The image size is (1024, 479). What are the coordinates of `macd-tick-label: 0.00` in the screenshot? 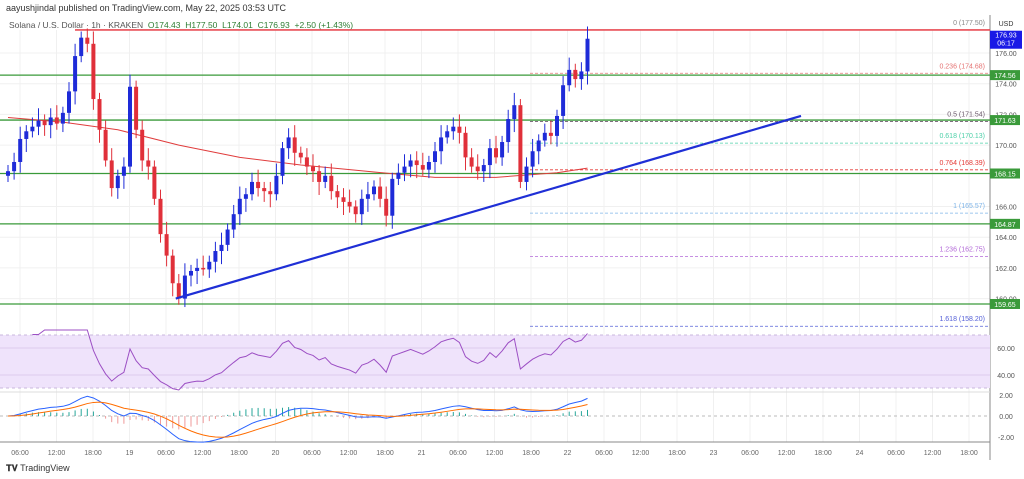 It's located at (1006, 417).